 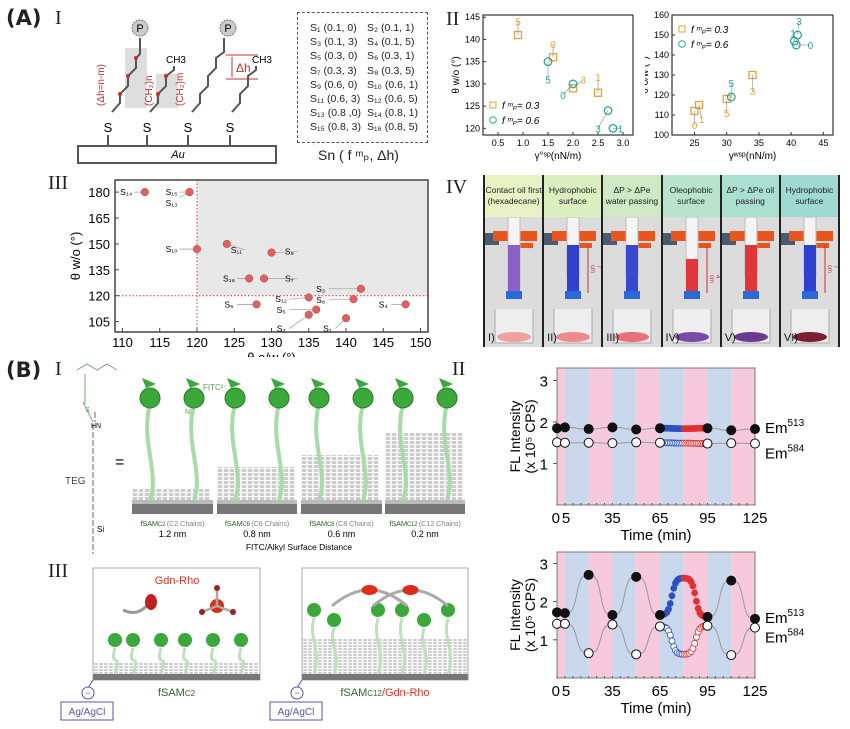 I want to click on data-point-square, so click(x=573, y=88).